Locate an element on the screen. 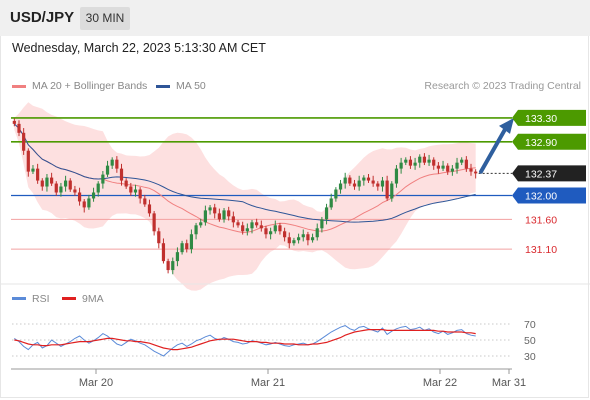  level-label-132.37: 132.37 is located at coordinates (549, 173).